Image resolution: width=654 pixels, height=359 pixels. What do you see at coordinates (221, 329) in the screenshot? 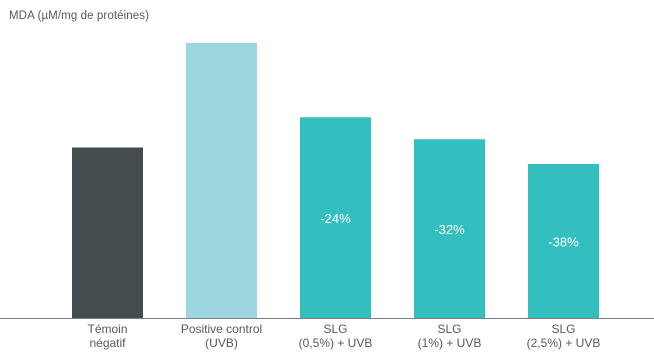
I see `x-tick-label-2-line-1: Positive control` at bounding box center [221, 329].